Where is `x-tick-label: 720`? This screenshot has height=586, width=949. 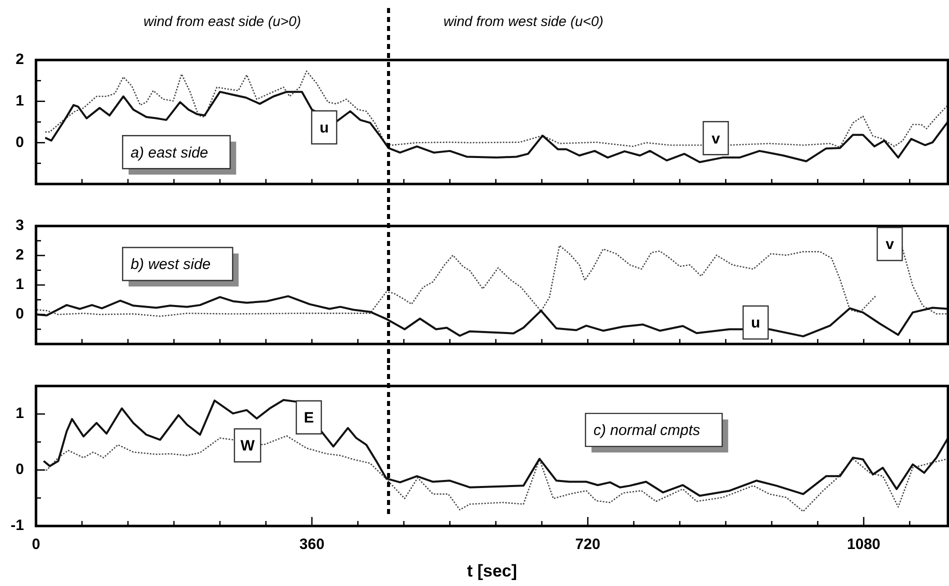
x-tick-label: 720 is located at coordinates (587, 545).